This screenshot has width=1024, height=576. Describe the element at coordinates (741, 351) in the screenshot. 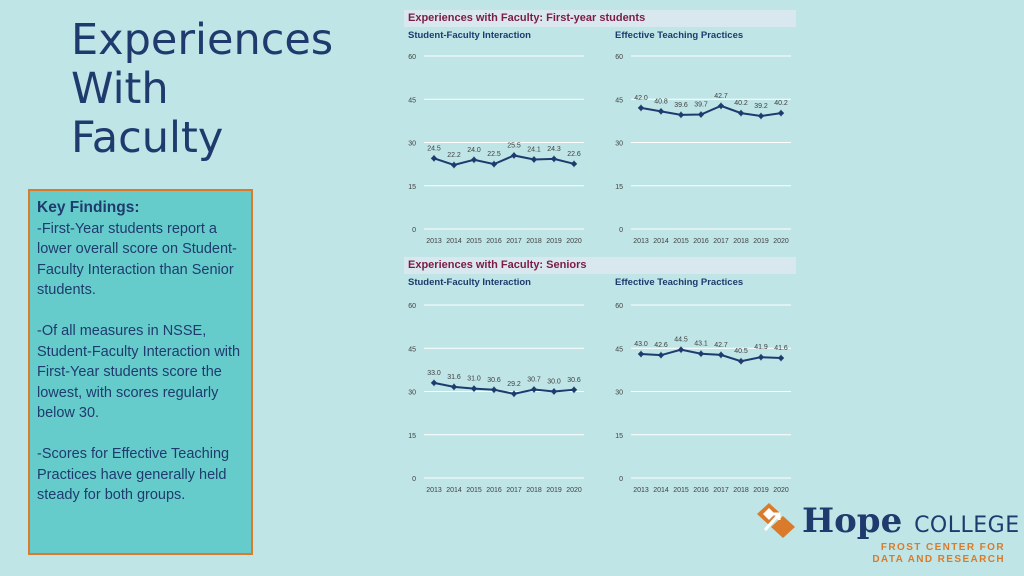

I see `data-label: 40.5` at that location.